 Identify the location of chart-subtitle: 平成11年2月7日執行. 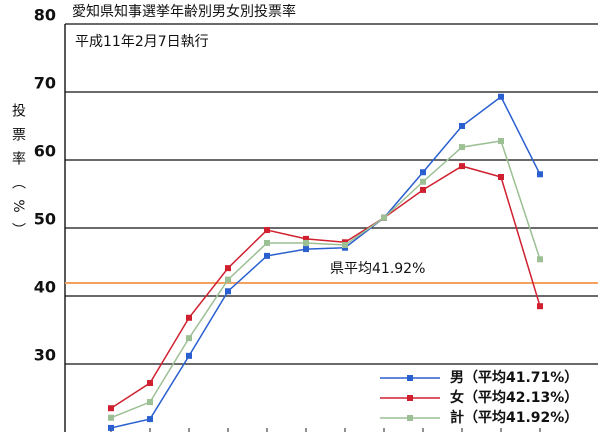
(142, 42).